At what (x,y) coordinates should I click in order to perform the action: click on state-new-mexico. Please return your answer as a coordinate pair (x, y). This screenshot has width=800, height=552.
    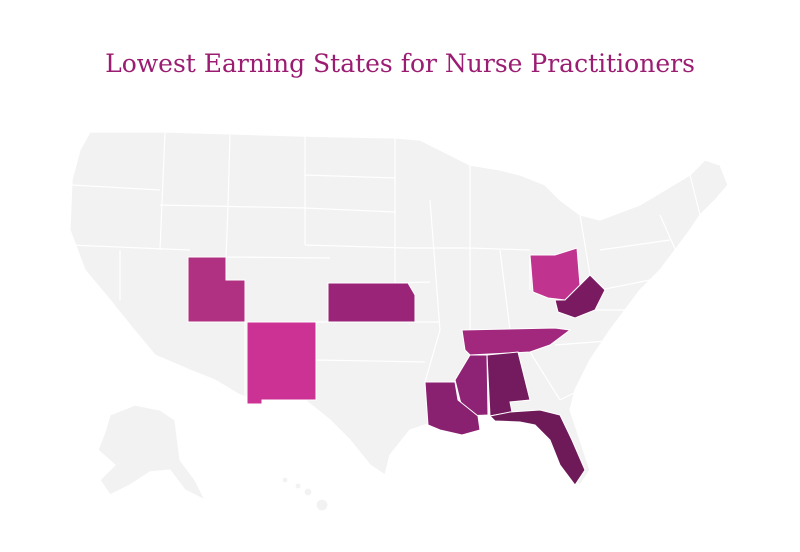
    Looking at the image, I should click on (281, 363).